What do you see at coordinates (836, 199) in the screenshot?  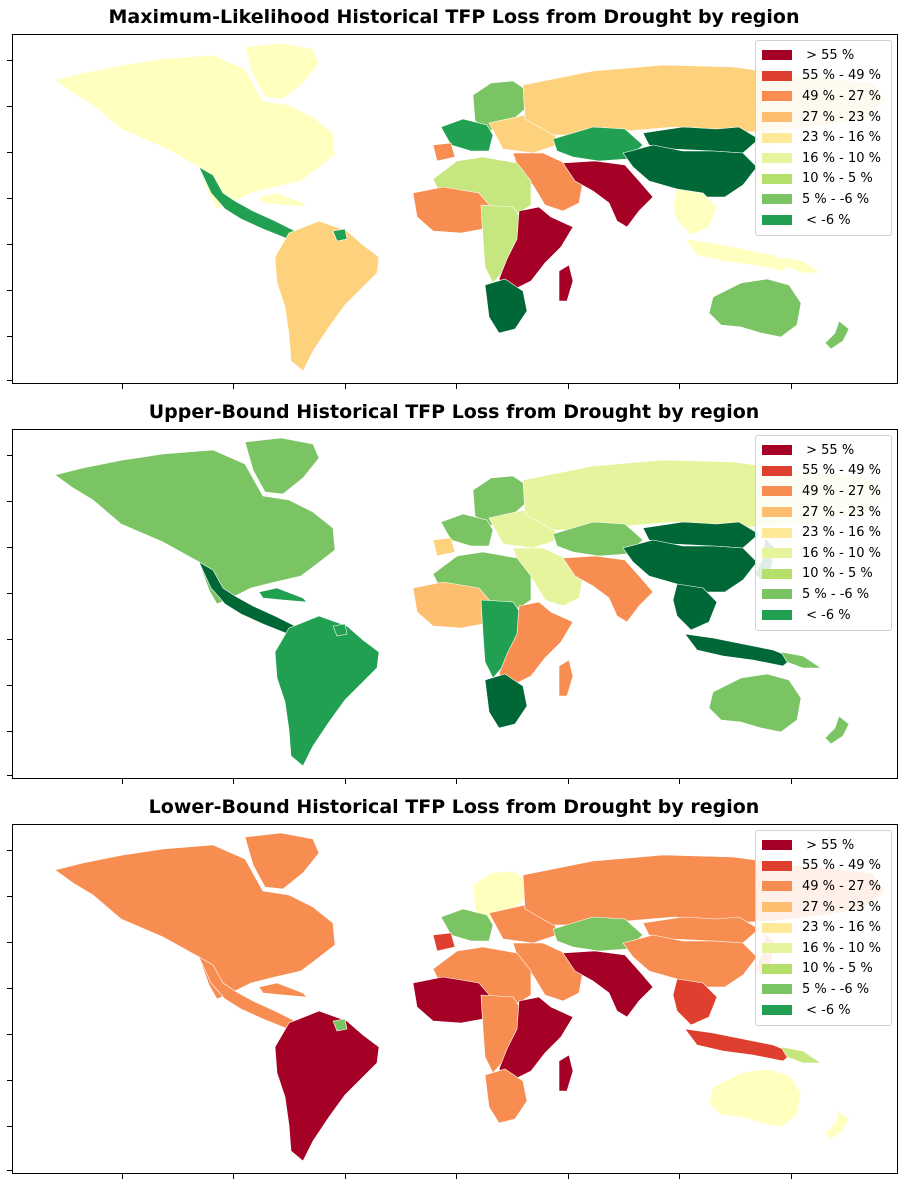 I see `legend-label: 5 % - -6 %` at bounding box center [836, 199].